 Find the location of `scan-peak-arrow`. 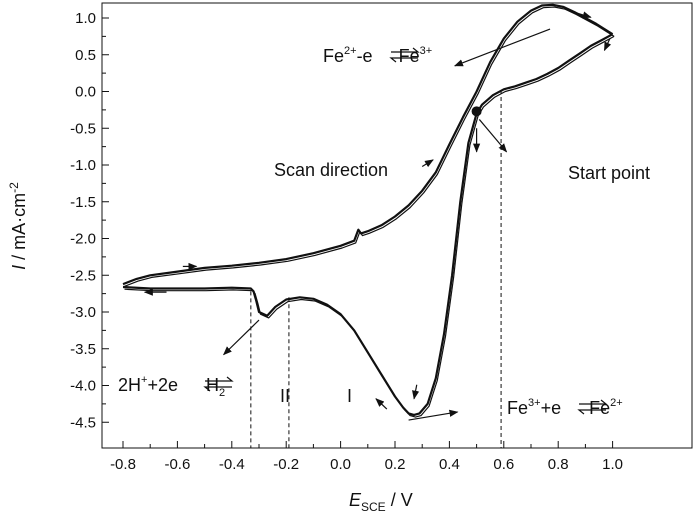

scan-peak-arrow is located at coordinates (580, 14).